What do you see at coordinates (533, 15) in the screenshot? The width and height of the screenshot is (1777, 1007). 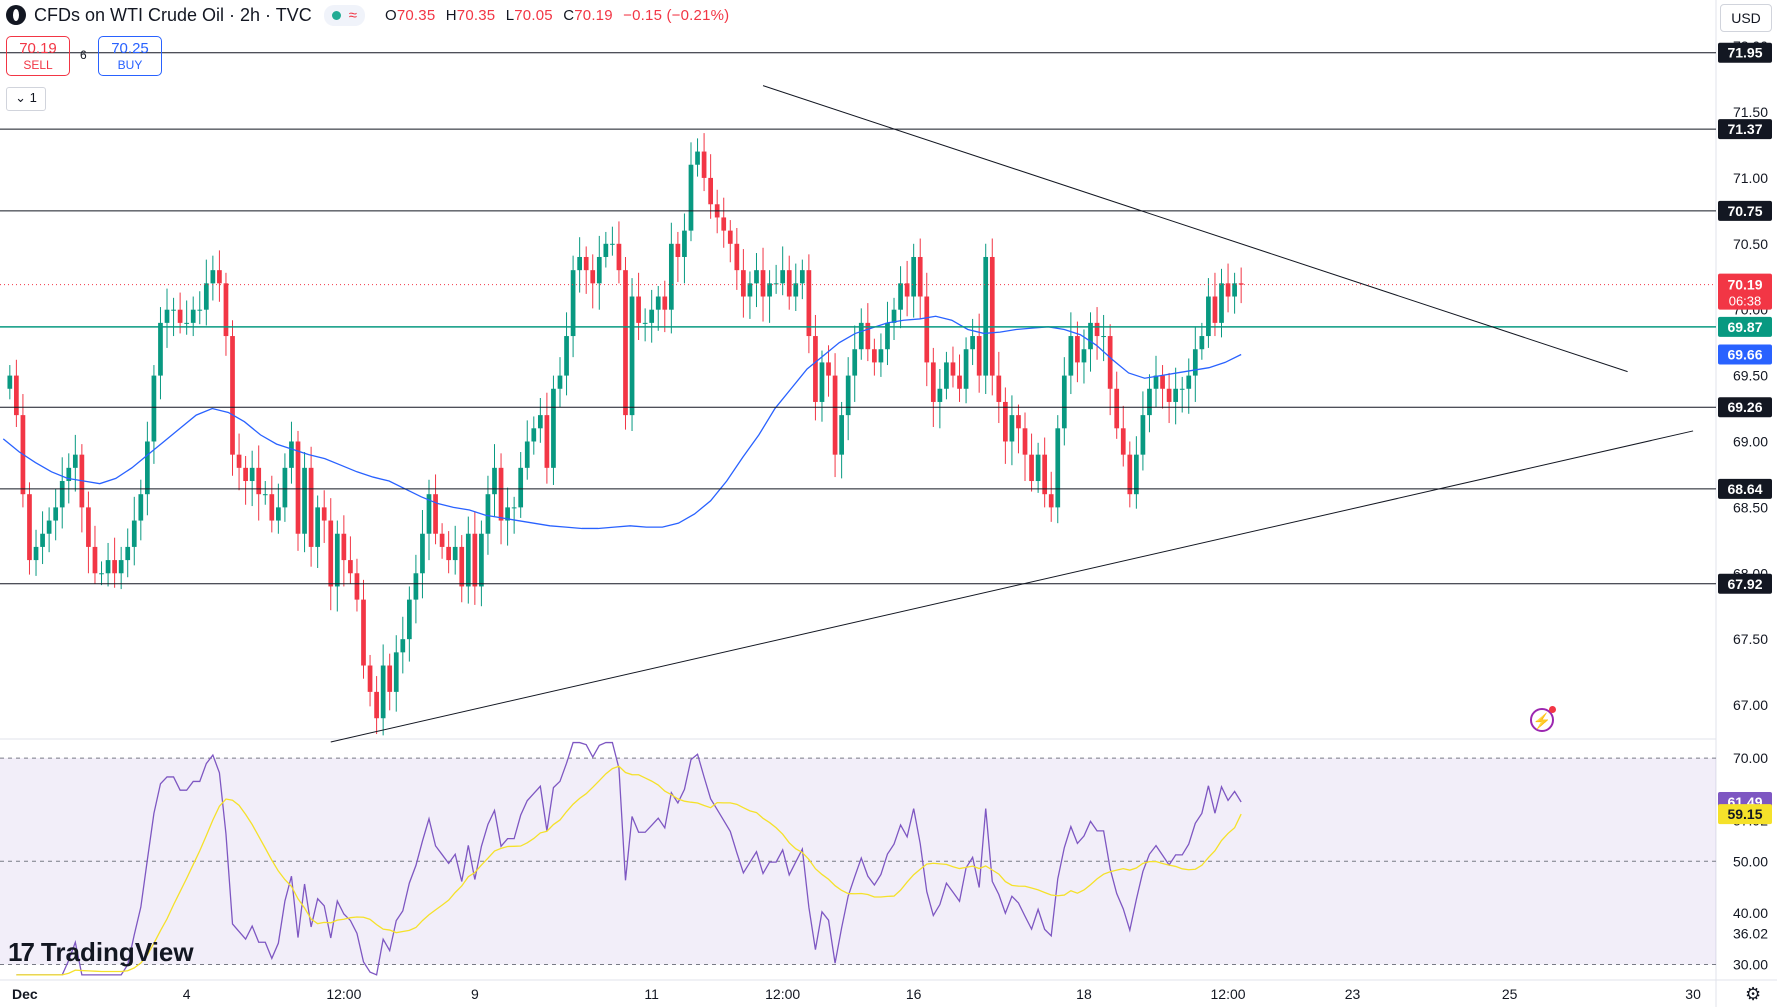 I see `low-value: 70.05` at bounding box center [533, 15].